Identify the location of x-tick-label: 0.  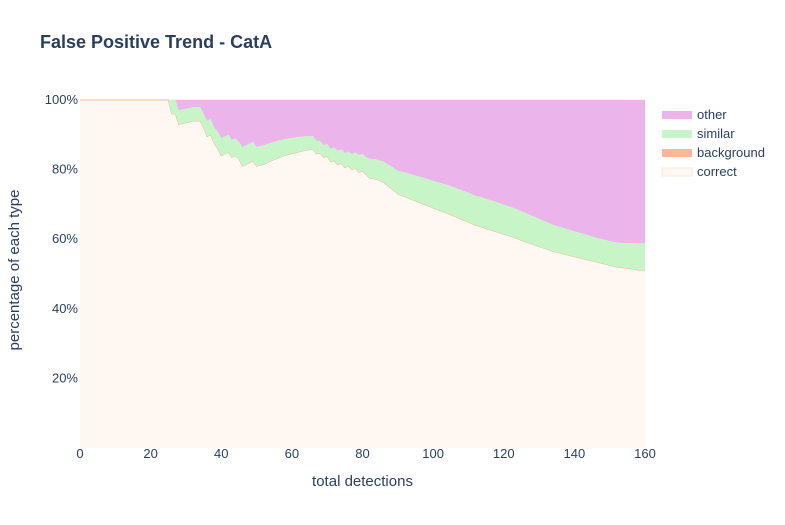
(79, 453).